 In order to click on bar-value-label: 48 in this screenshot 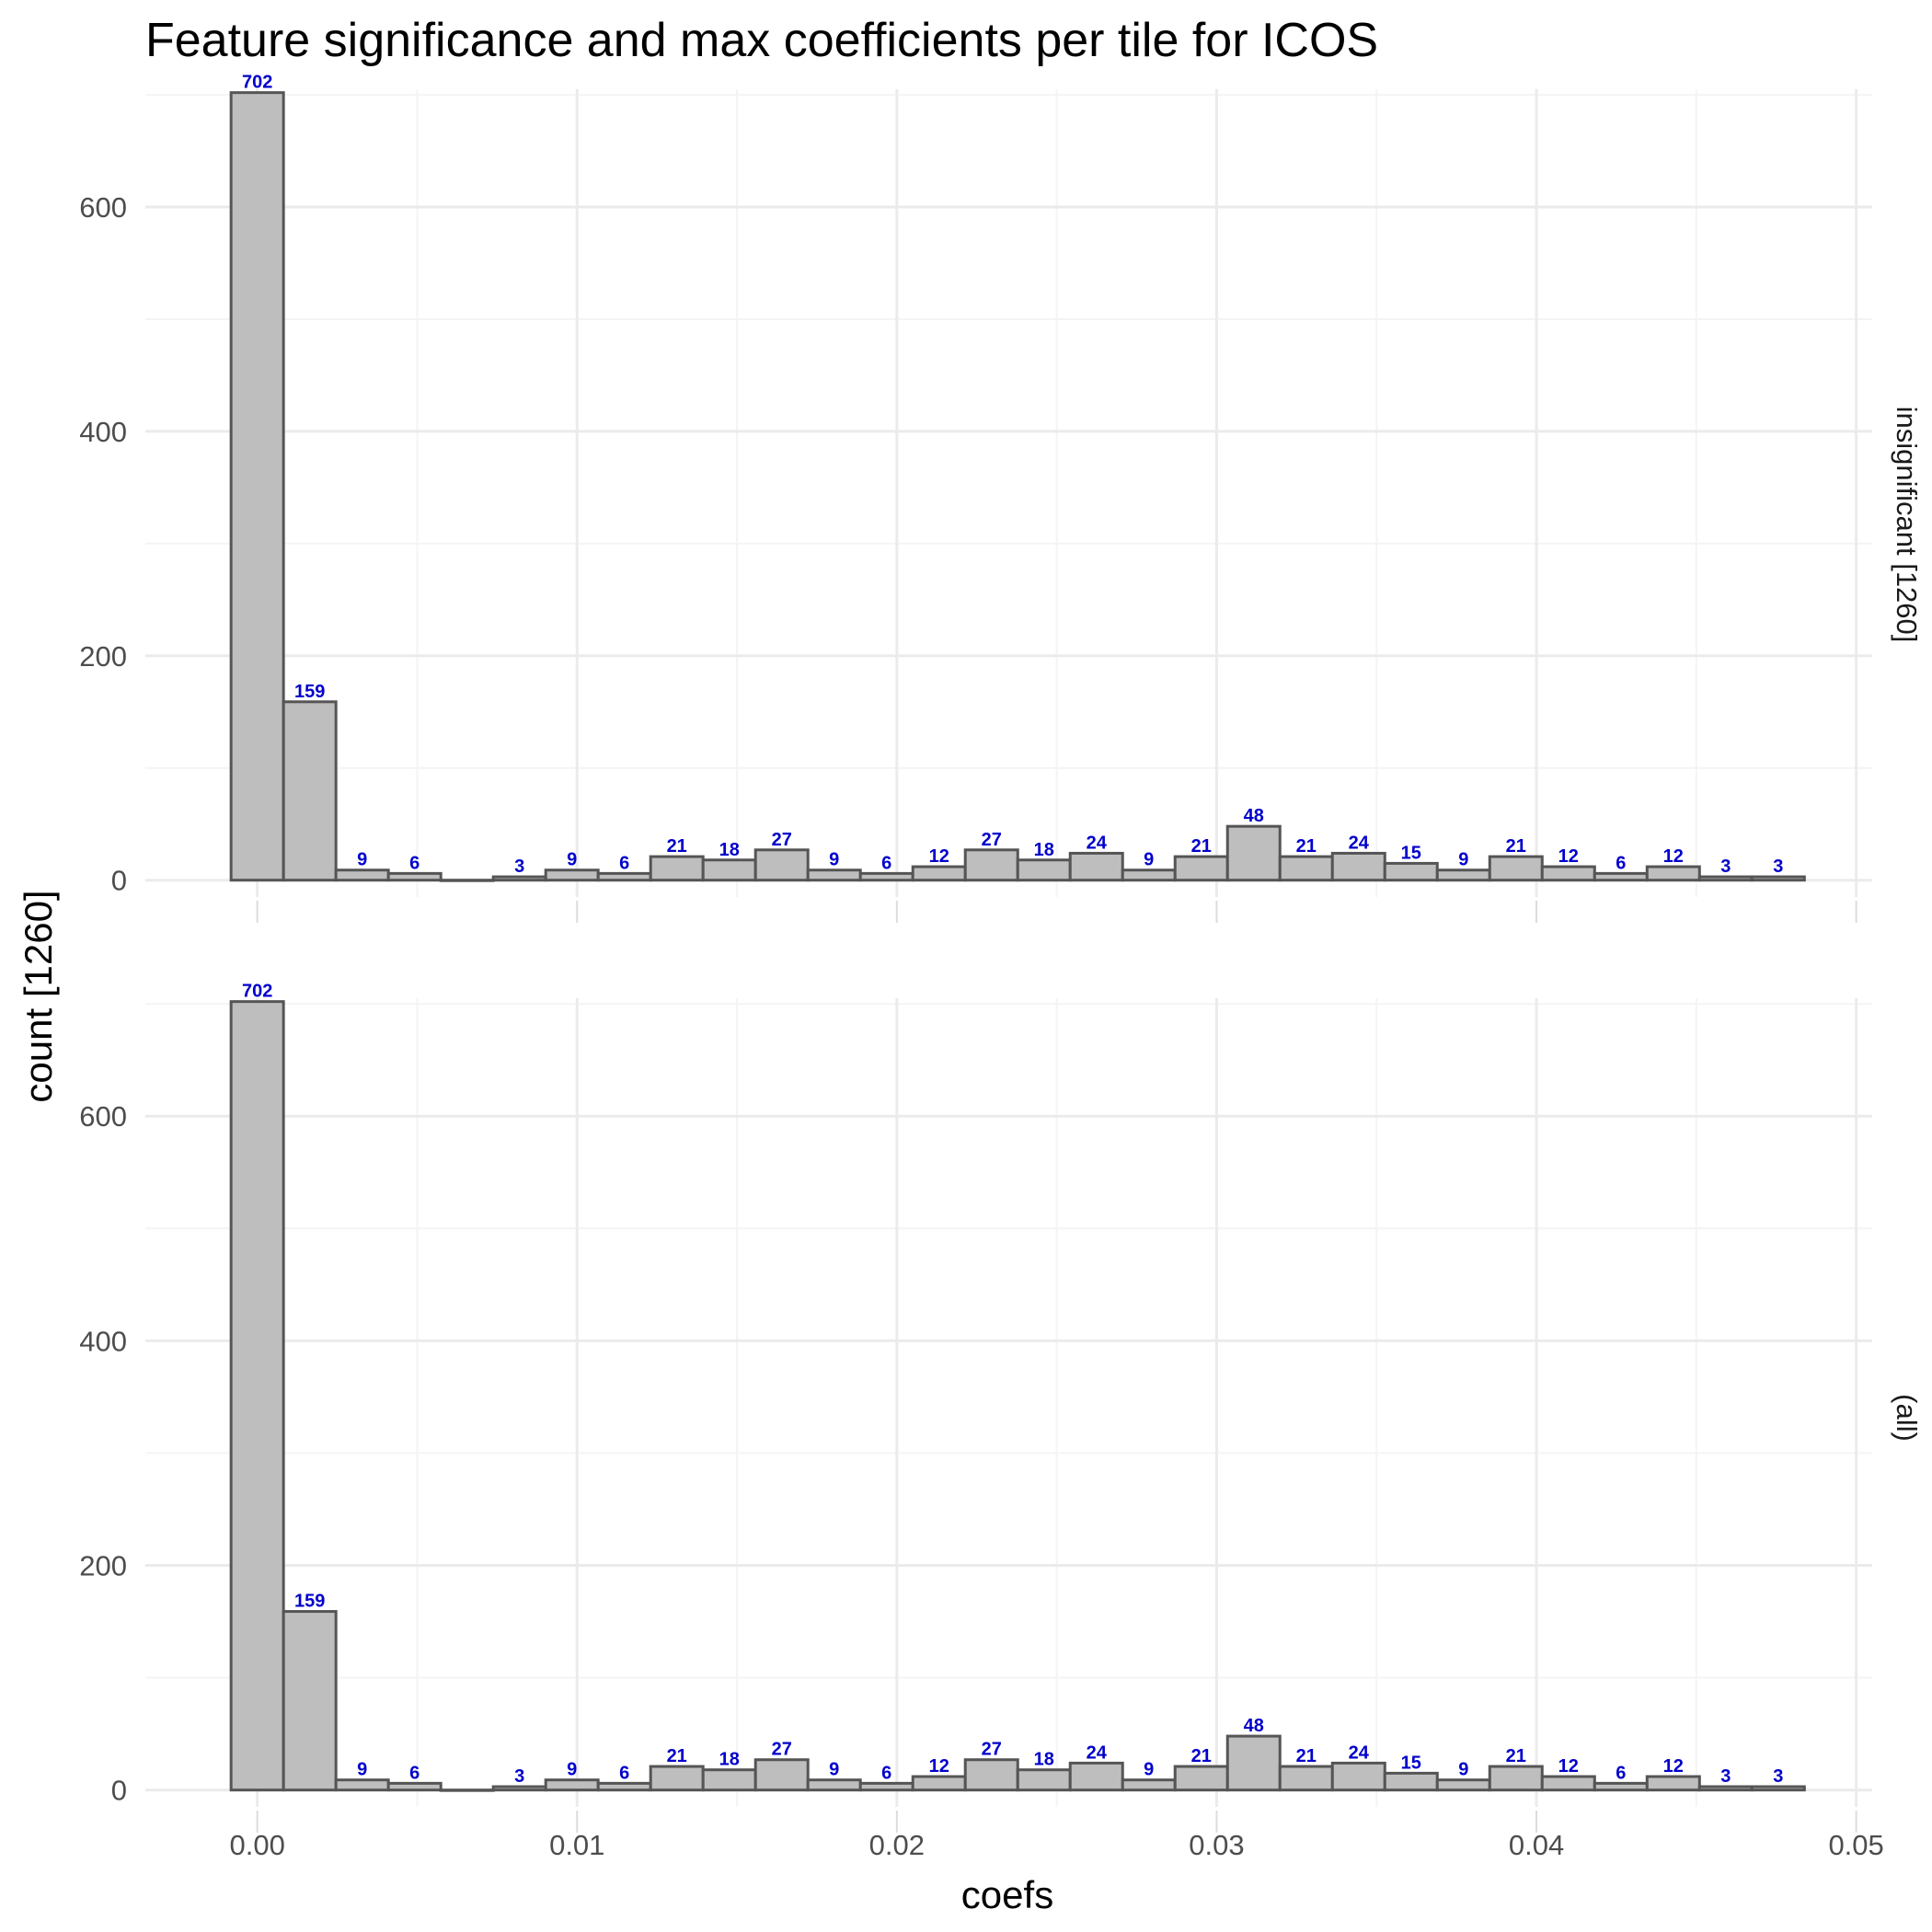, I will do `click(1254, 816)`.